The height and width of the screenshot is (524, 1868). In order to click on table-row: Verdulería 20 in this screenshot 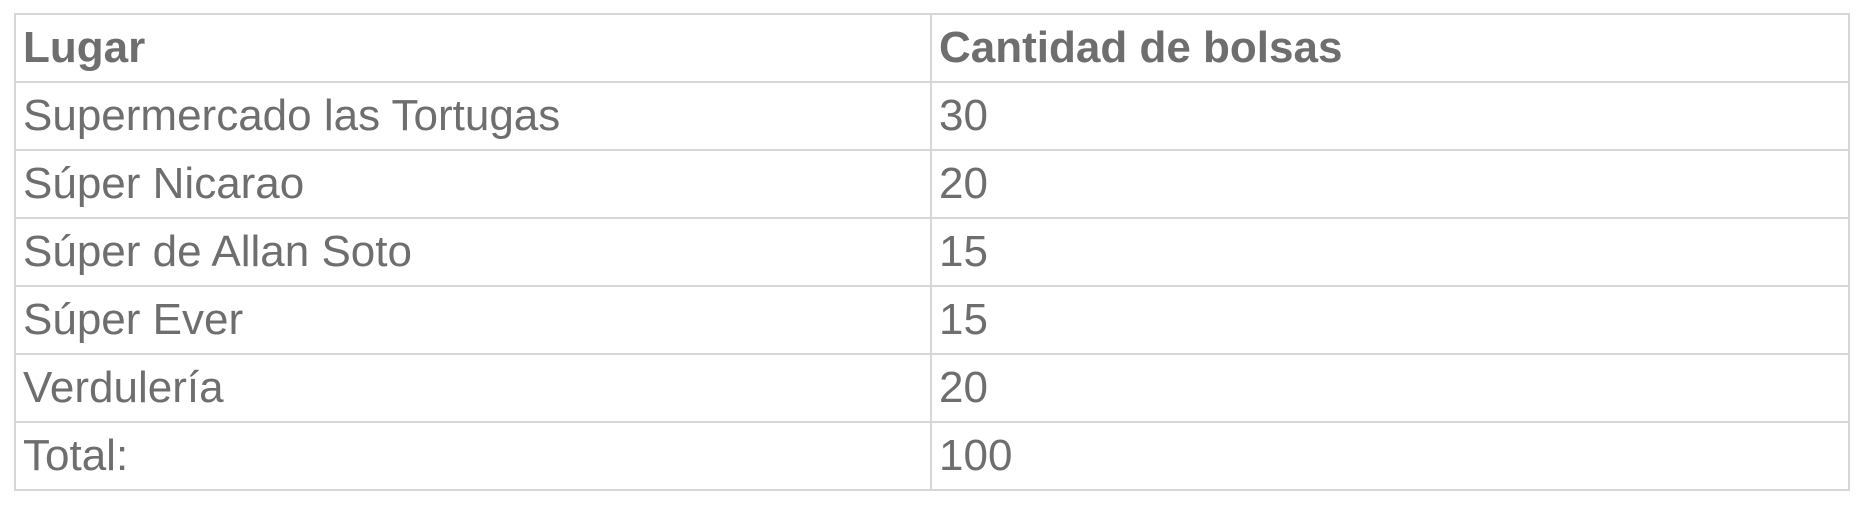, I will do `click(932, 388)`.